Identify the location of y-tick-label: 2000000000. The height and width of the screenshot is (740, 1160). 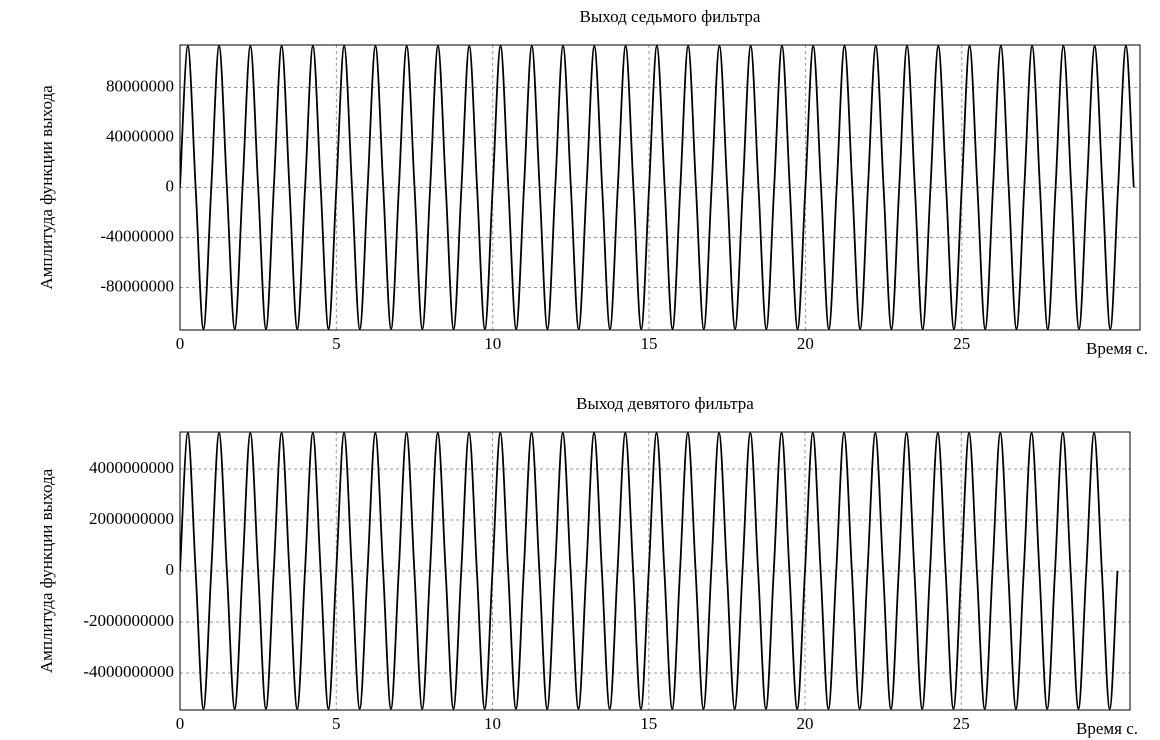
(131, 518).